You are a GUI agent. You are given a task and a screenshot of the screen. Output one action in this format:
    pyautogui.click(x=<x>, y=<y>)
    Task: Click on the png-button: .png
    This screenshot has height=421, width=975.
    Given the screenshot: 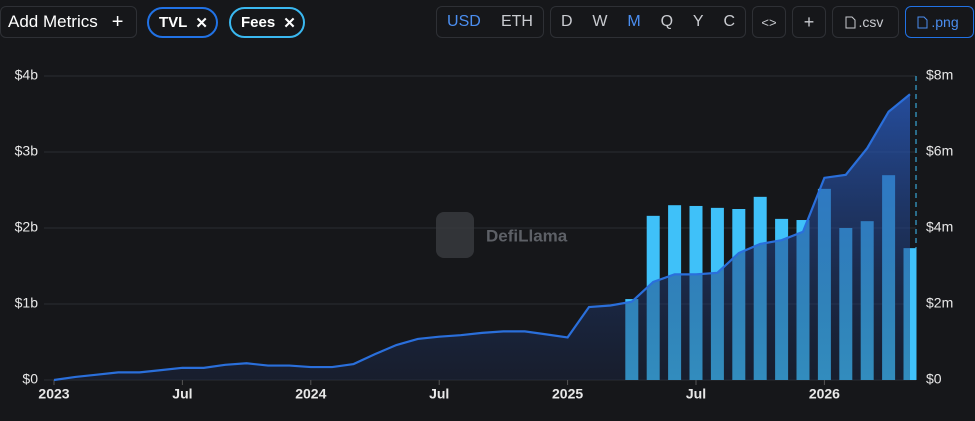 What is the action you would take?
    pyautogui.click(x=939, y=22)
    